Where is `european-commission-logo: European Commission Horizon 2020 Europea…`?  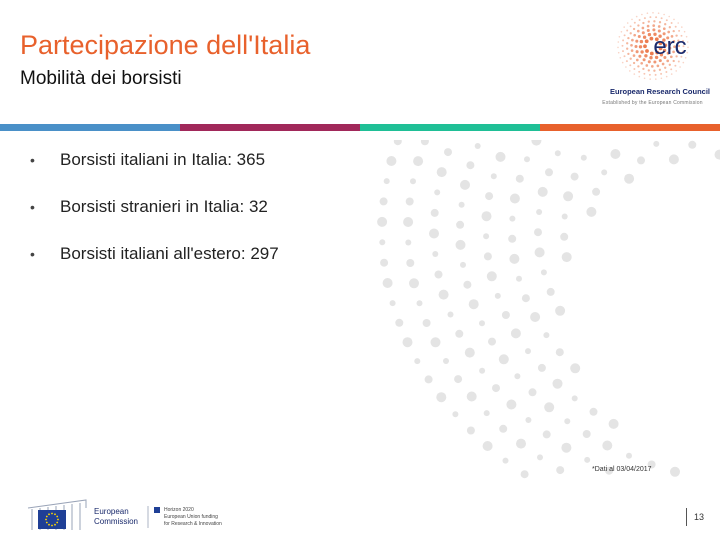 european-commission-logo: European Commission Horizon 2020 Europea… is located at coordinates (124, 514).